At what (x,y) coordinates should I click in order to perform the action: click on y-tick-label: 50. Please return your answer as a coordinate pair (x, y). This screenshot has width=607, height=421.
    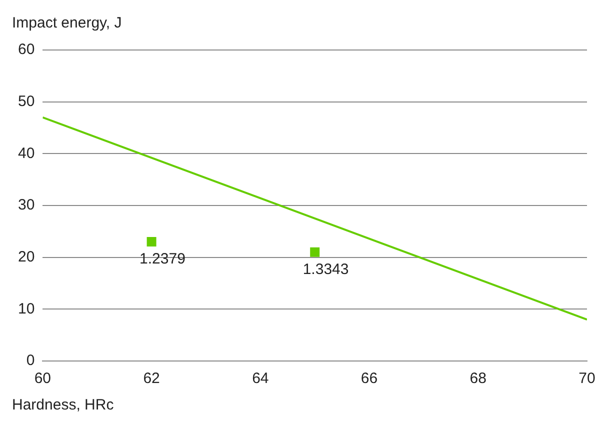
    Looking at the image, I should click on (26, 101).